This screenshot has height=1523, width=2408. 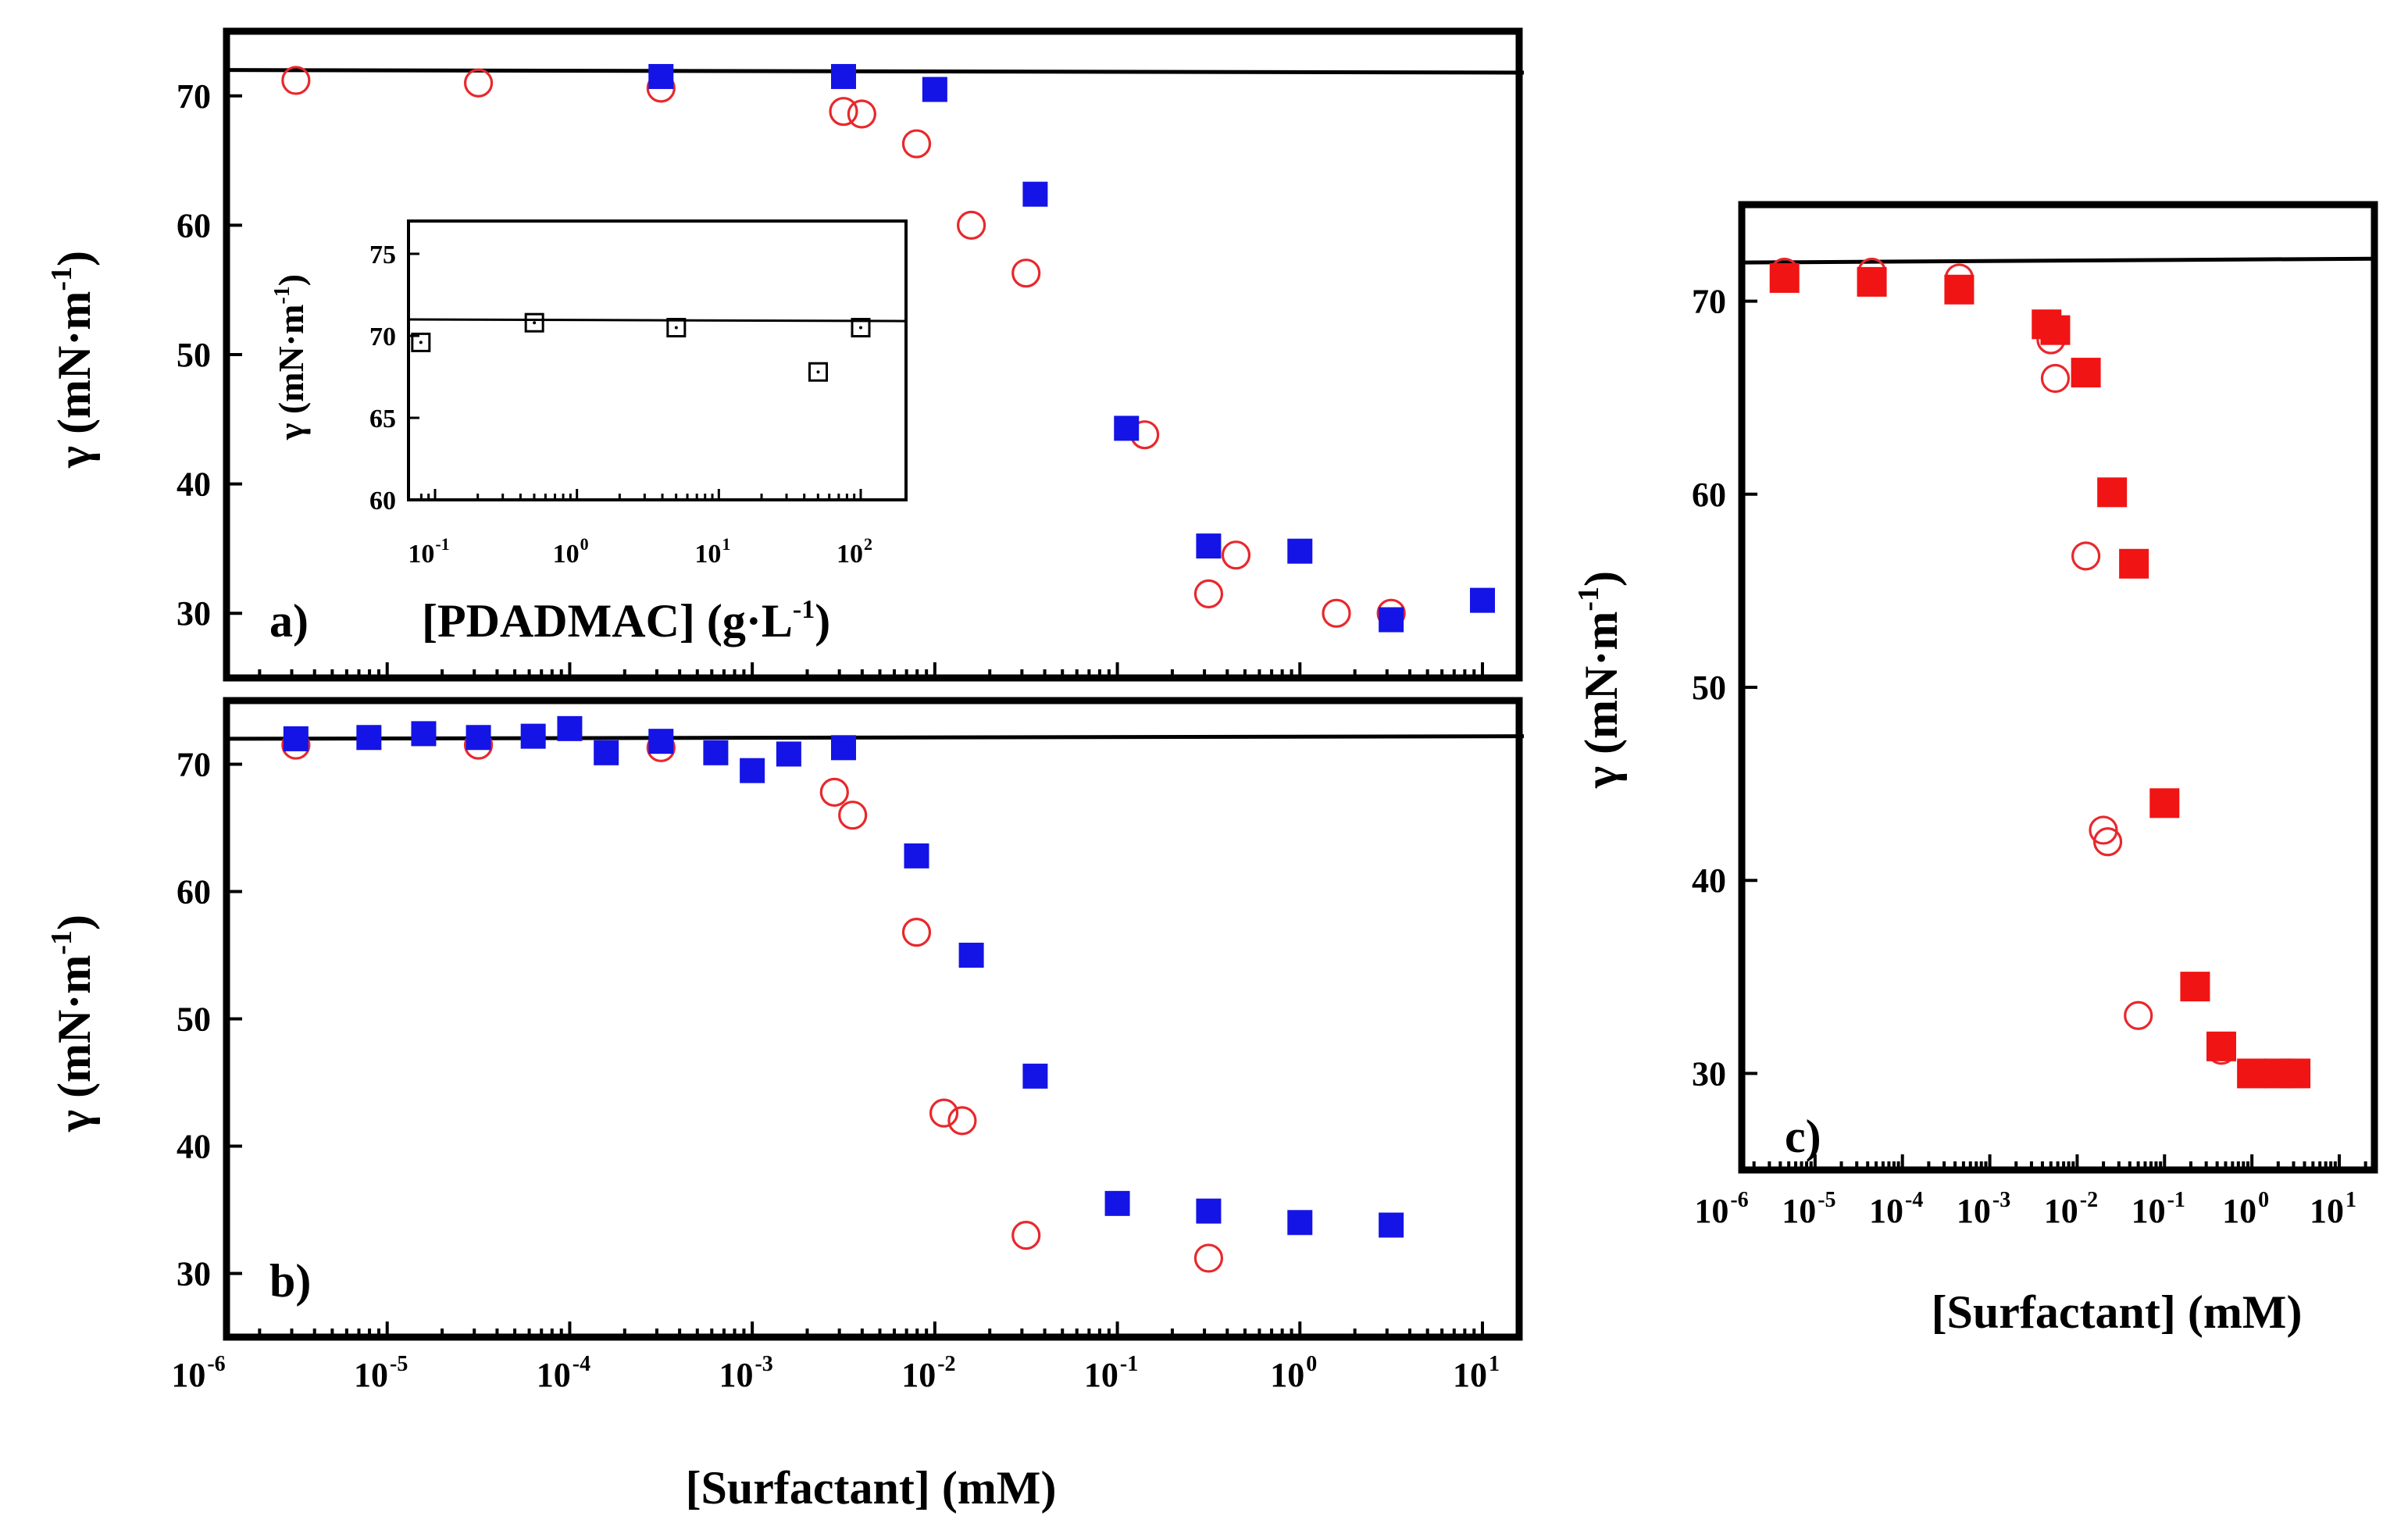 What do you see at coordinates (289, 621) in the screenshot?
I see `panel-a-label: a)` at bounding box center [289, 621].